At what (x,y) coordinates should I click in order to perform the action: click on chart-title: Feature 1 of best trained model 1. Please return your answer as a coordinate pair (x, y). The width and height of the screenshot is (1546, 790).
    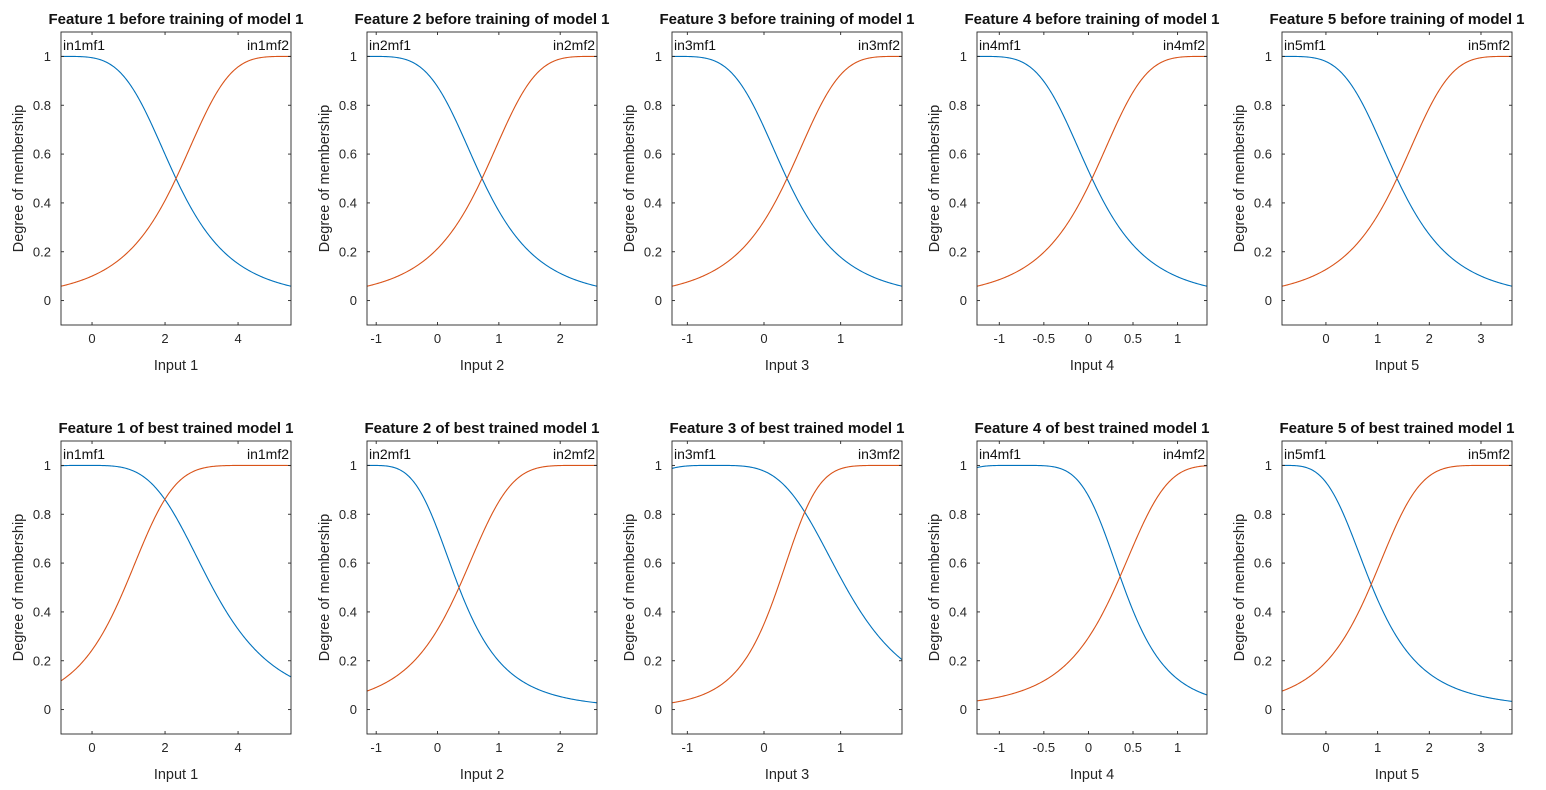
    Looking at the image, I should click on (175, 428).